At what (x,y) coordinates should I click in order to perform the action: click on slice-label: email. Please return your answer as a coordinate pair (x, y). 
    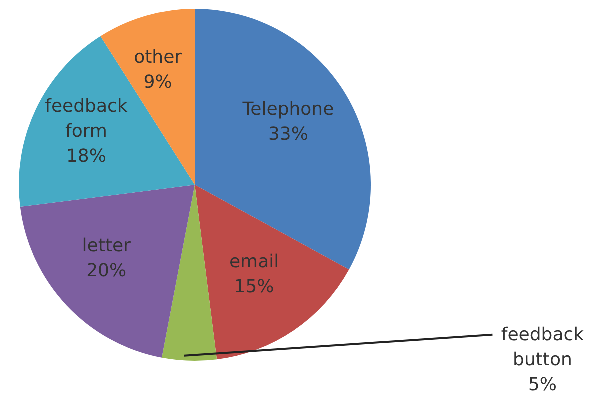
    Looking at the image, I should click on (254, 262).